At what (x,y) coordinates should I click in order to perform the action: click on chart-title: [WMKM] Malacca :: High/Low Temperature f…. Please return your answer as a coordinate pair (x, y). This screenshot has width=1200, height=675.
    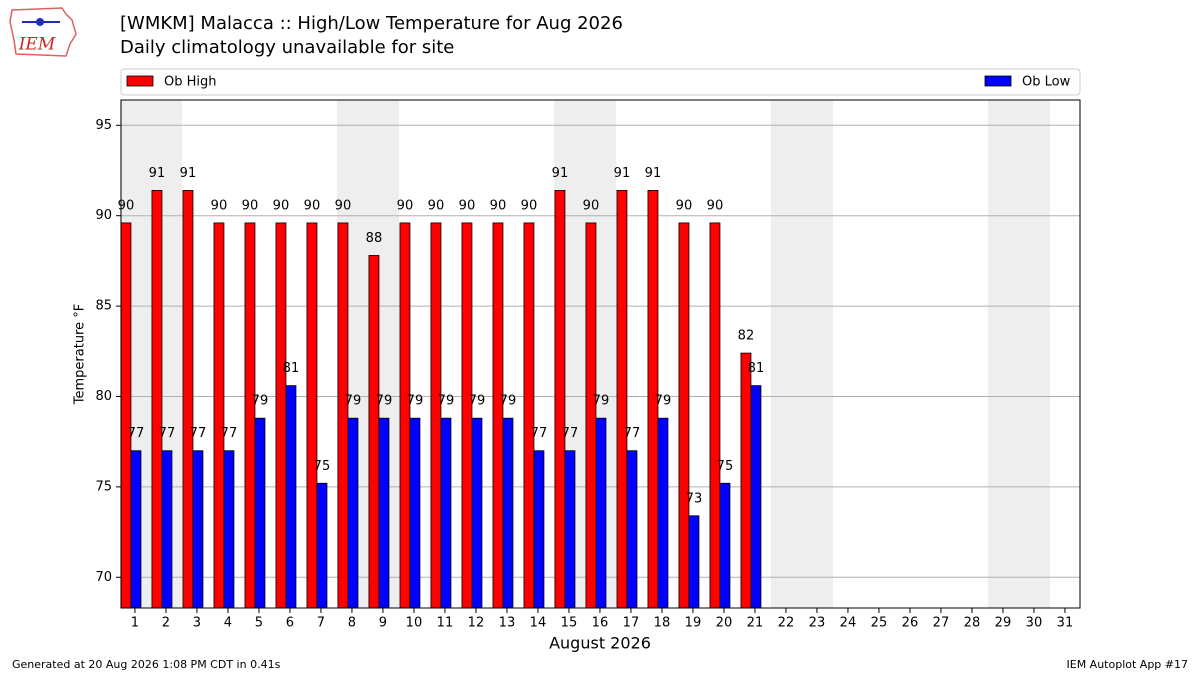
    Looking at the image, I should click on (371, 23).